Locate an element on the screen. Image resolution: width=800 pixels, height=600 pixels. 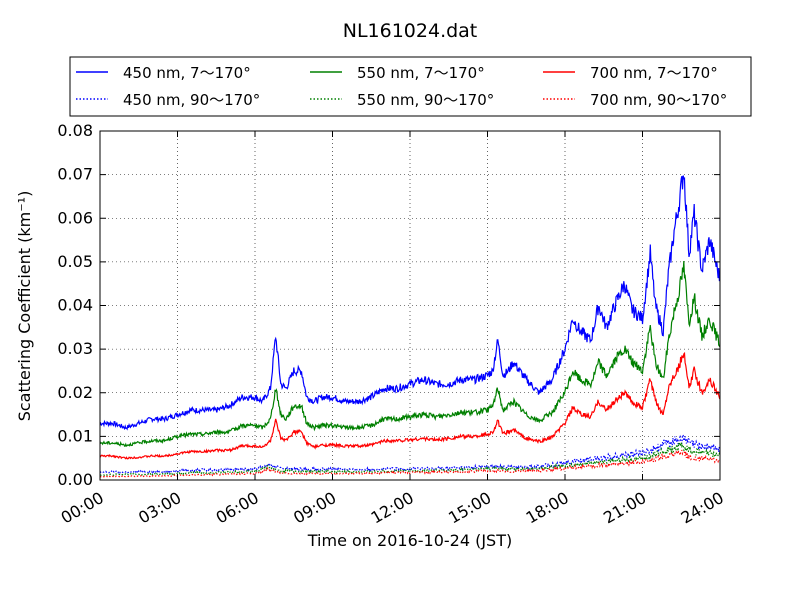
x-tick-label: 12:00 is located at coordinates (392, 508).